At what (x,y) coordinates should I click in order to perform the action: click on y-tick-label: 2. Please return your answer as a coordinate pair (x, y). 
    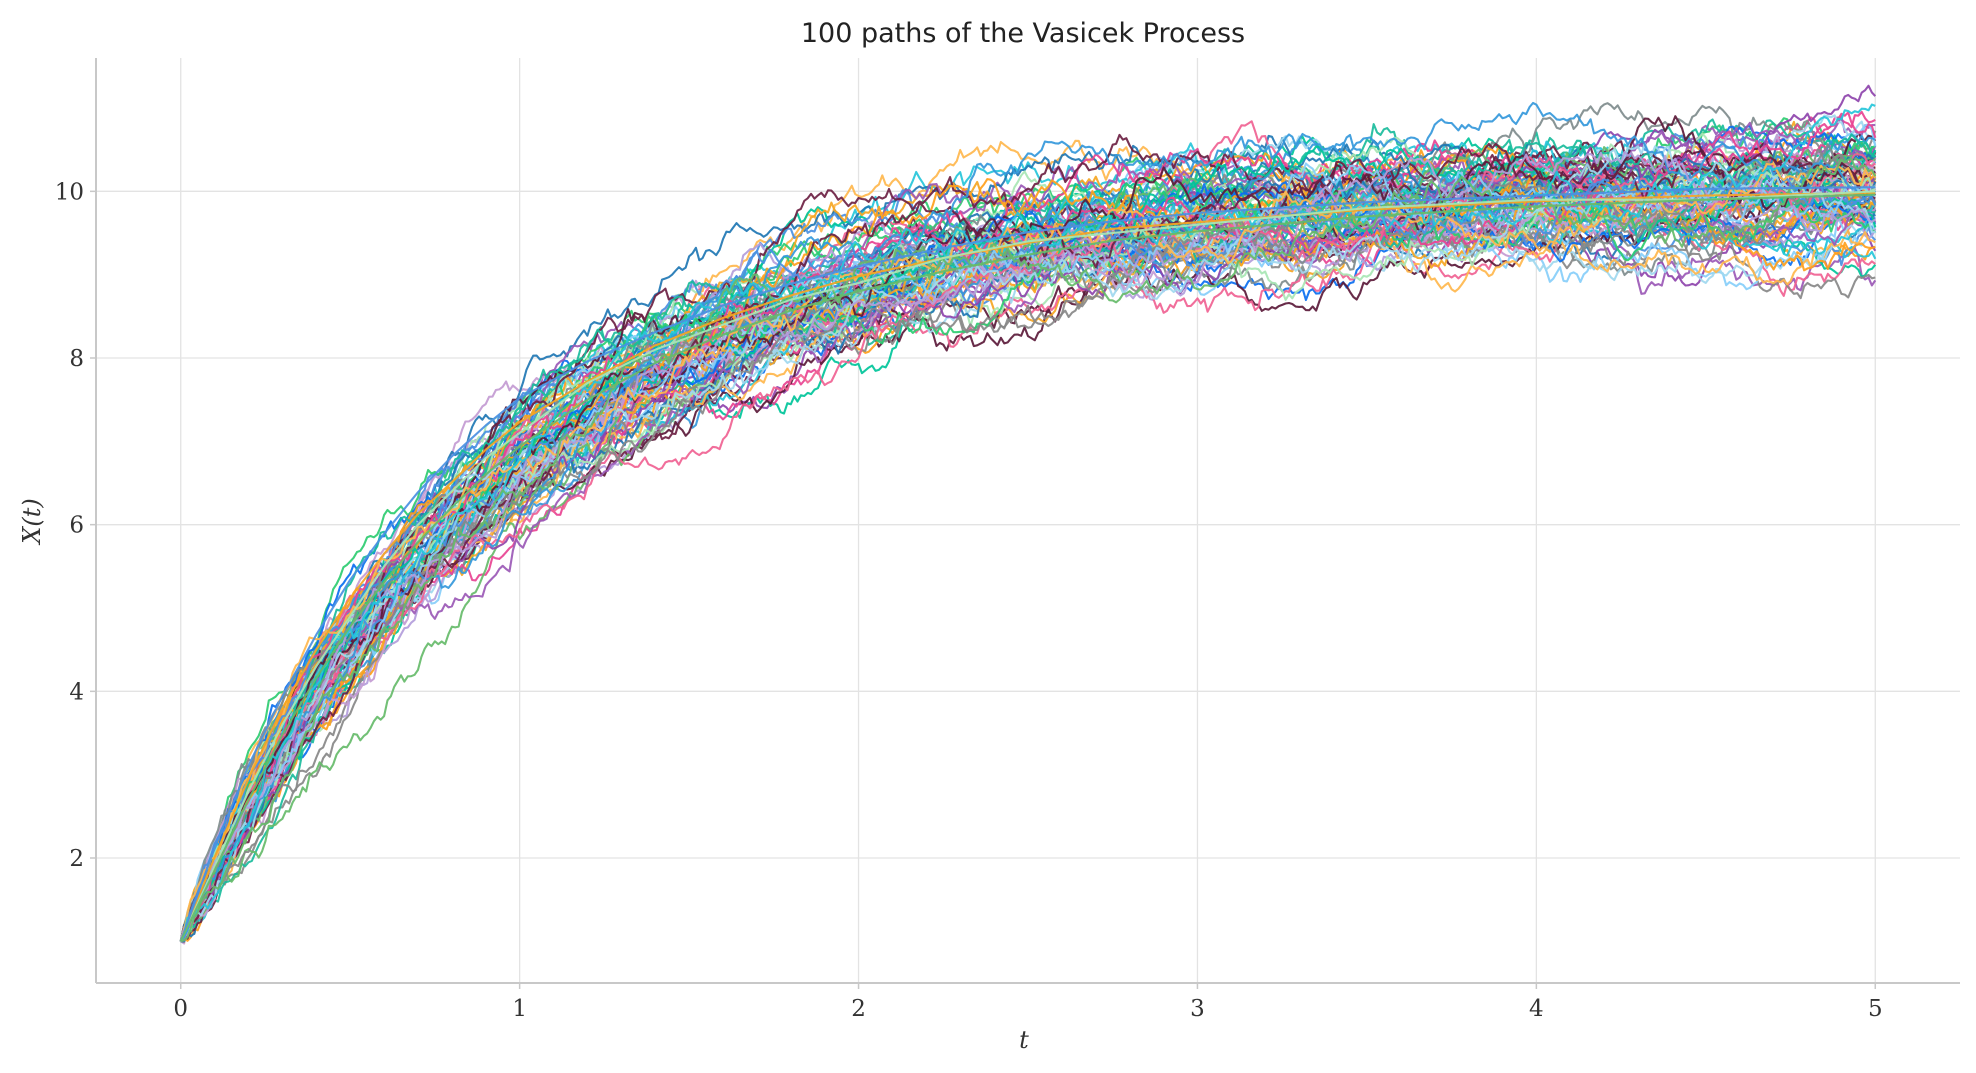
    Looking at the image, I should click on (76, 859).